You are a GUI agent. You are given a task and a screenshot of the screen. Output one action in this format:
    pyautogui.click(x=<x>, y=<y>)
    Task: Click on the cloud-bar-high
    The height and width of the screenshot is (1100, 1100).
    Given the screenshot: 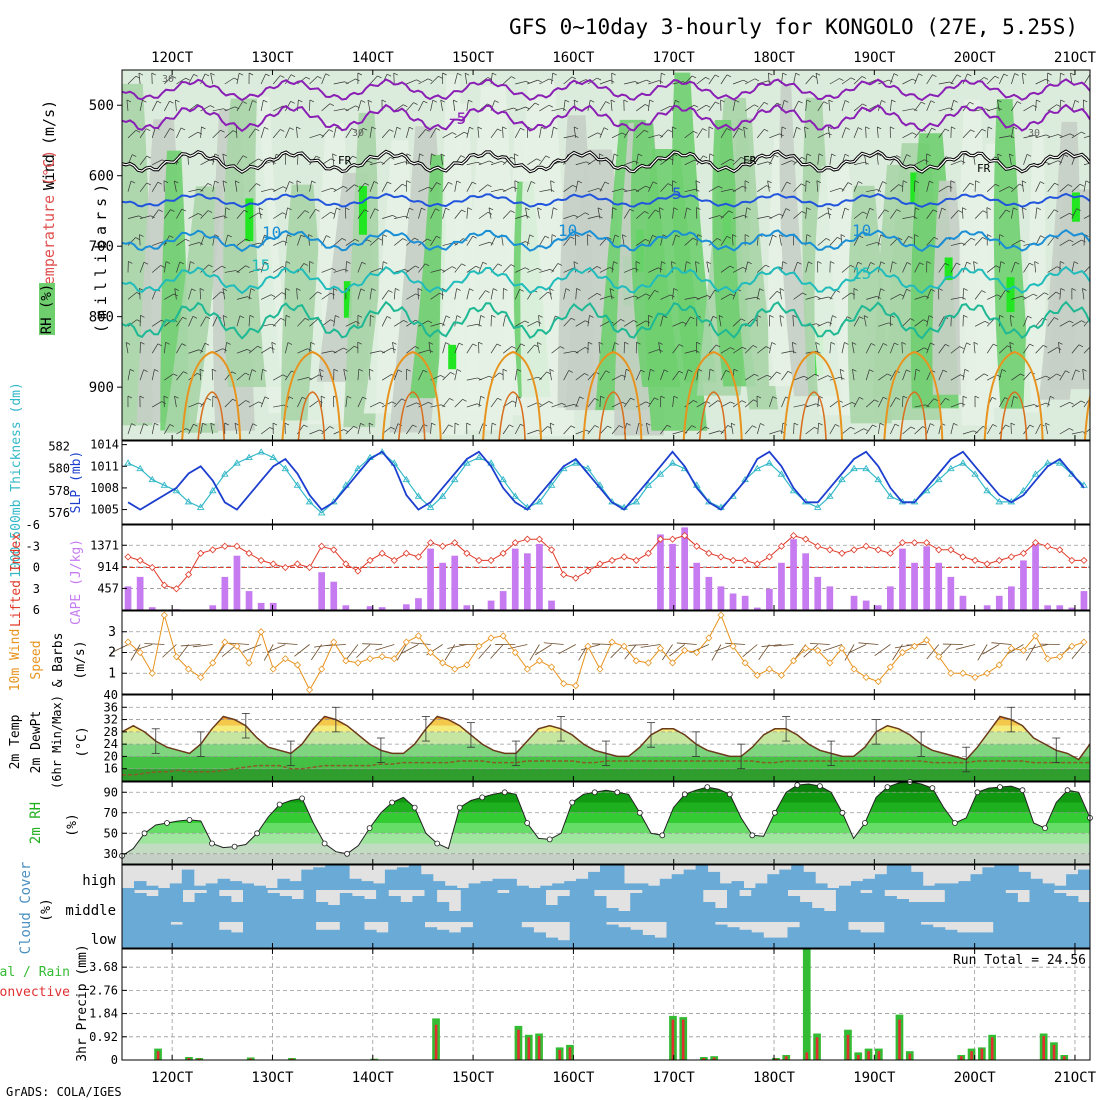 What is the action you would take?
    pyautogui.click(x=666, y=883)
    